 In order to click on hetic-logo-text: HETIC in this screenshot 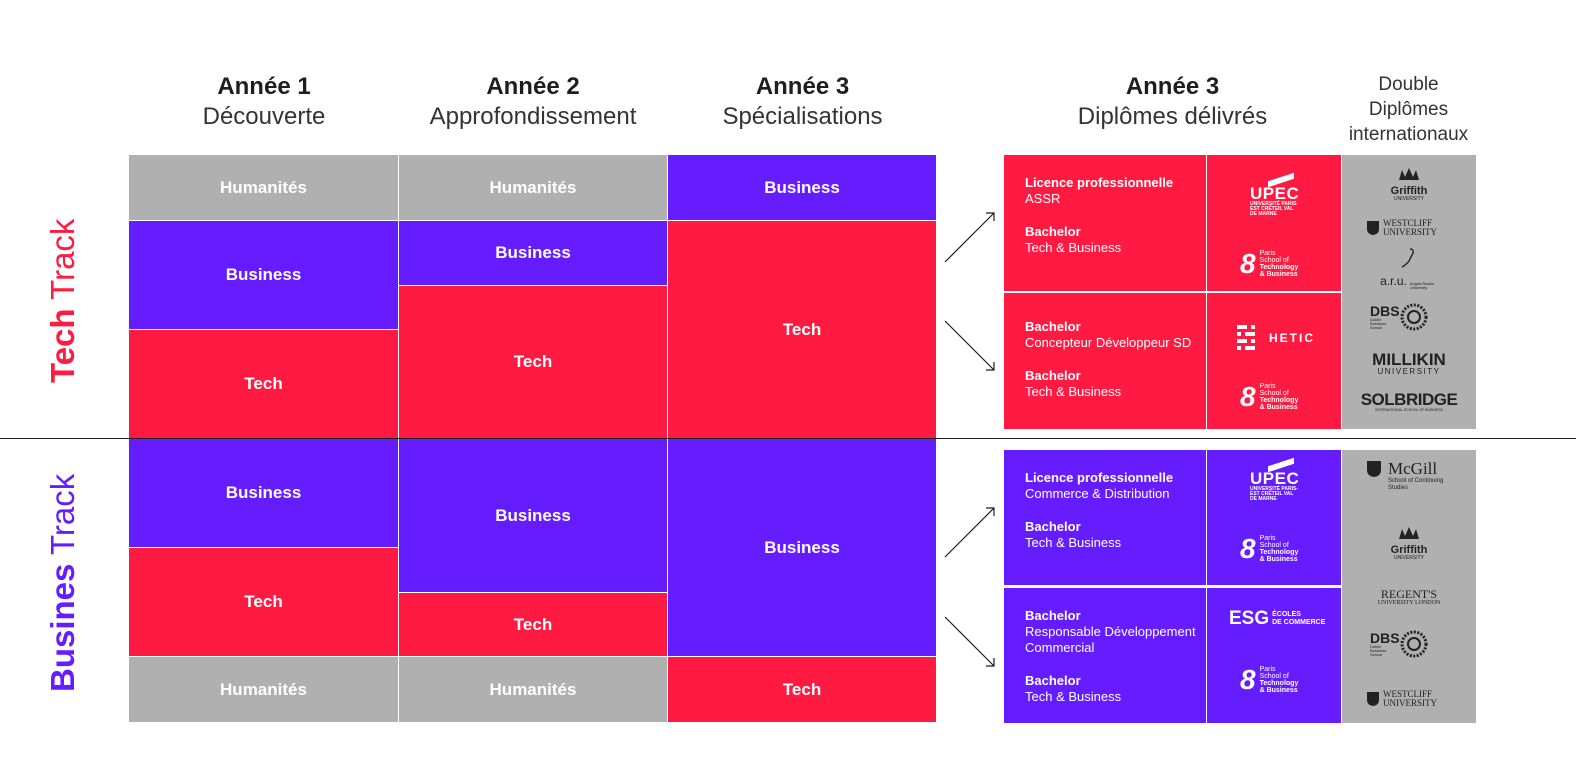, I will do `click(1292, 338)`.